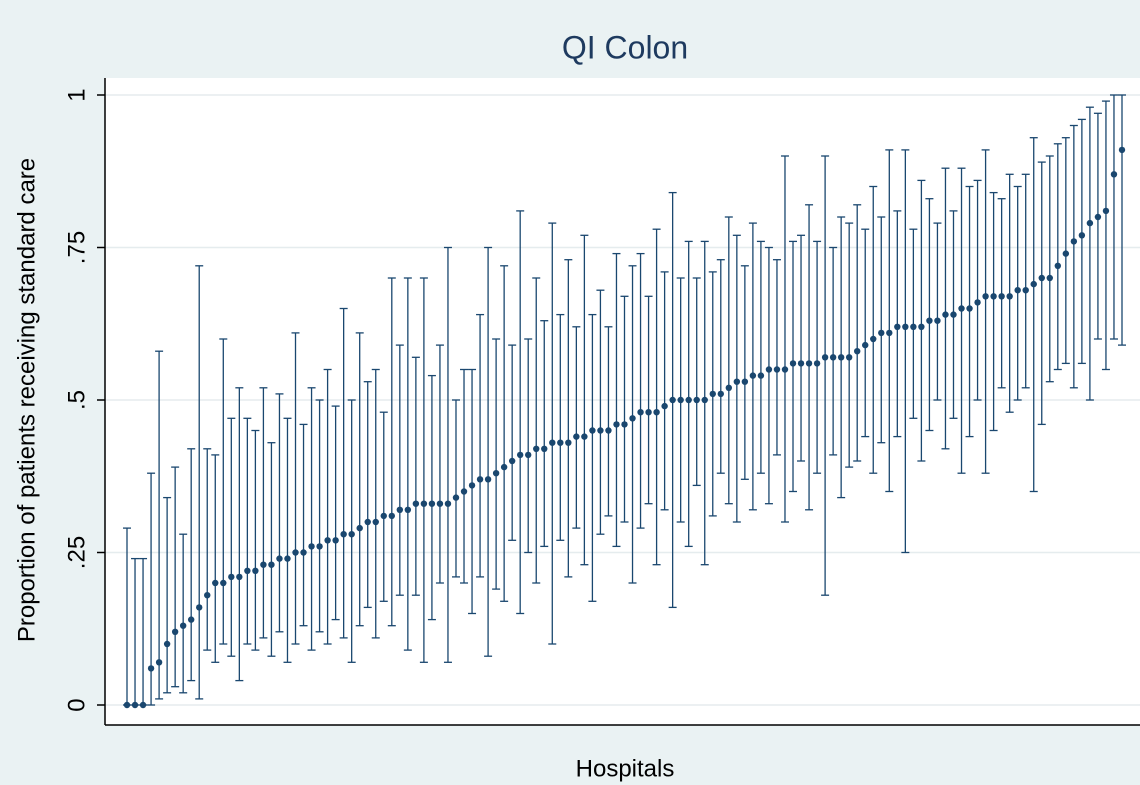 Image resolution: width=1140 pixels, height=785 pixels. Describe the element at coordinates (625, 47) in the screenshot. I see `chart-title: QI Colon` at that location.